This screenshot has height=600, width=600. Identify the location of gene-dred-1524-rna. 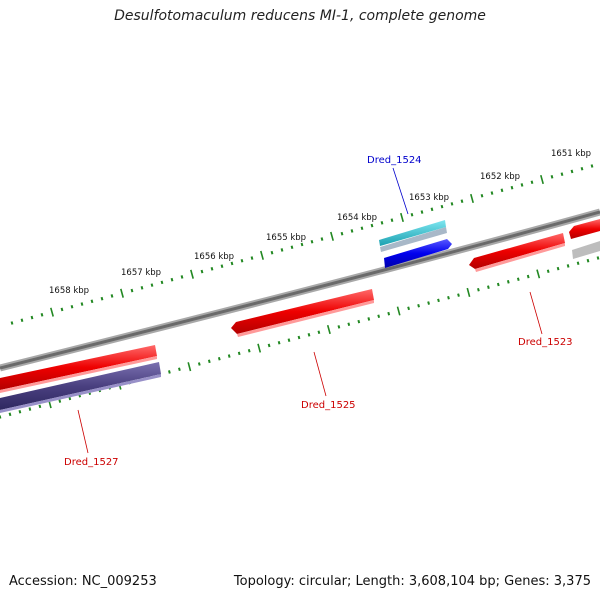
(413, 236).